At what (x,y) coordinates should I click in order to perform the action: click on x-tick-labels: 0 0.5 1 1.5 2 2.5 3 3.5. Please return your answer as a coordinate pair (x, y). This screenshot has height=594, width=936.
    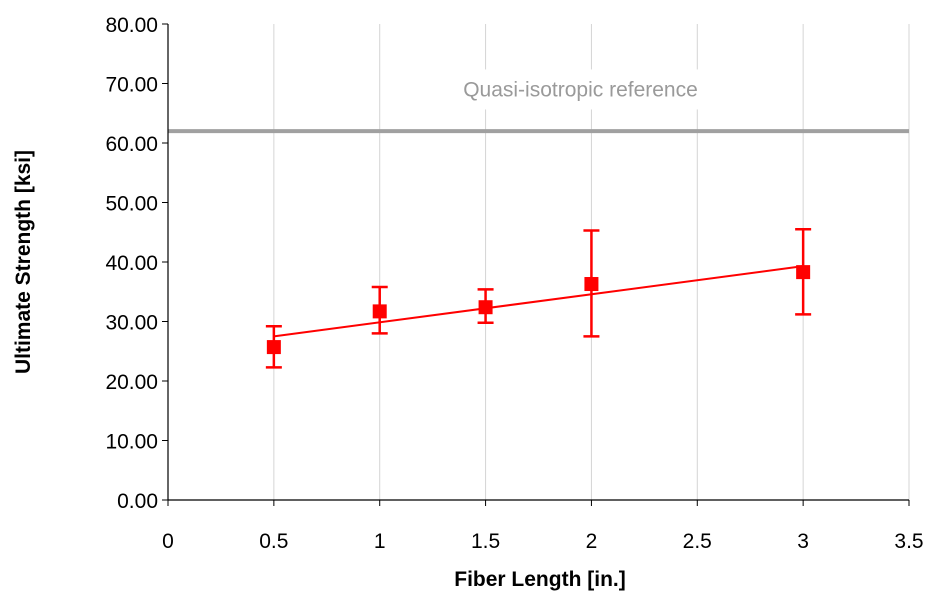
    Looking at the image, I should click on (542, 541).